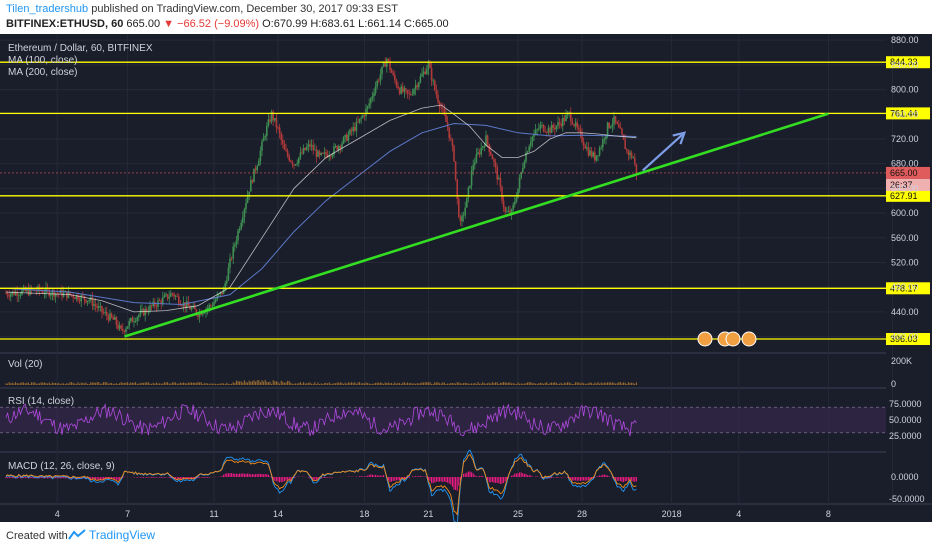 The image size is (932, 550). I want to click on forecast-arrow-head, so click(679, 138).